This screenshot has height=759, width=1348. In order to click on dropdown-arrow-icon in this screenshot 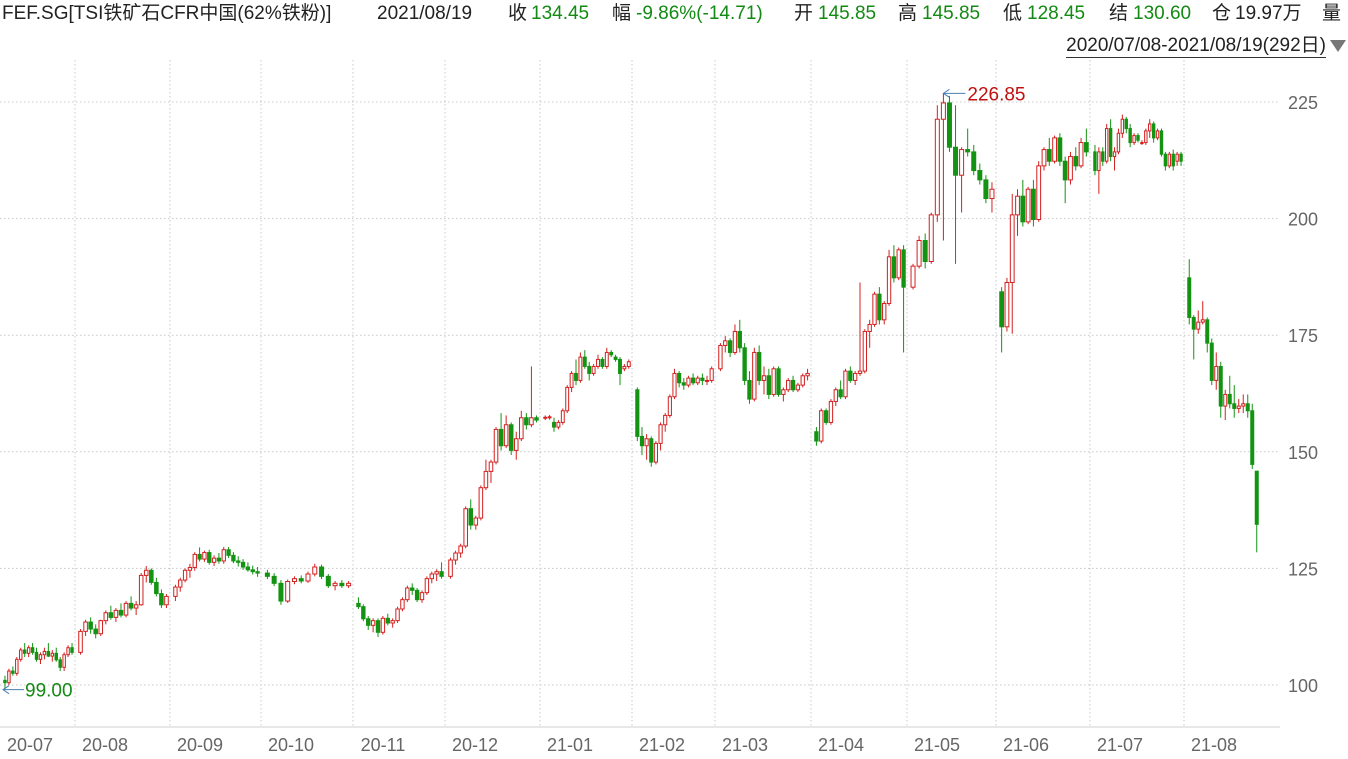, I will do `click(1338, 46)`.